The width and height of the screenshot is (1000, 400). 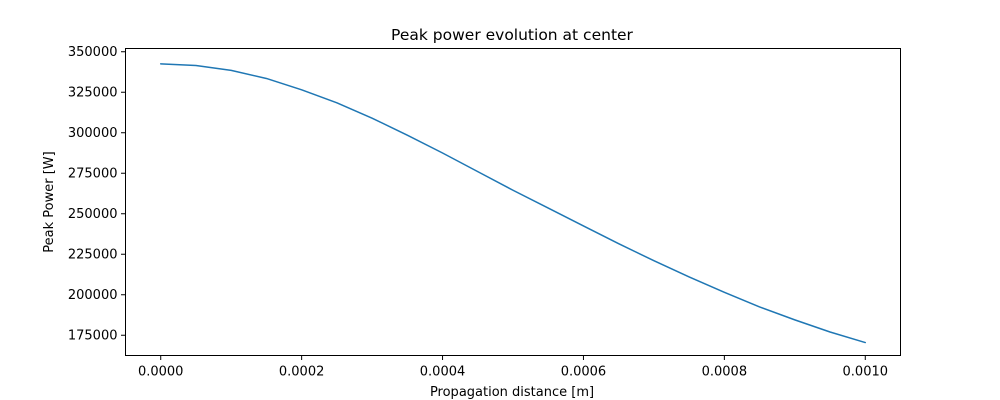 What do you see at coordinates (513, 367) in the screenshot?
I see `x-axis-ticks: 0.0000 0.0002 0.0004 0.0006 0.0008 0.0010` at bounding box center [513, 367].